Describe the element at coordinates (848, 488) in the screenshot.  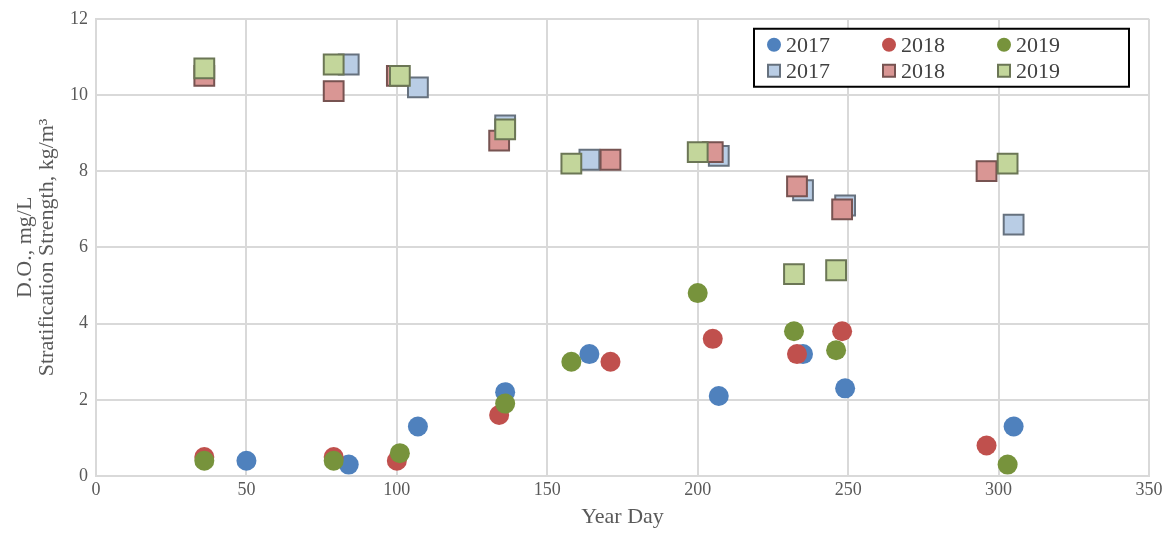
I see `x-tick-label: 250` at that location.